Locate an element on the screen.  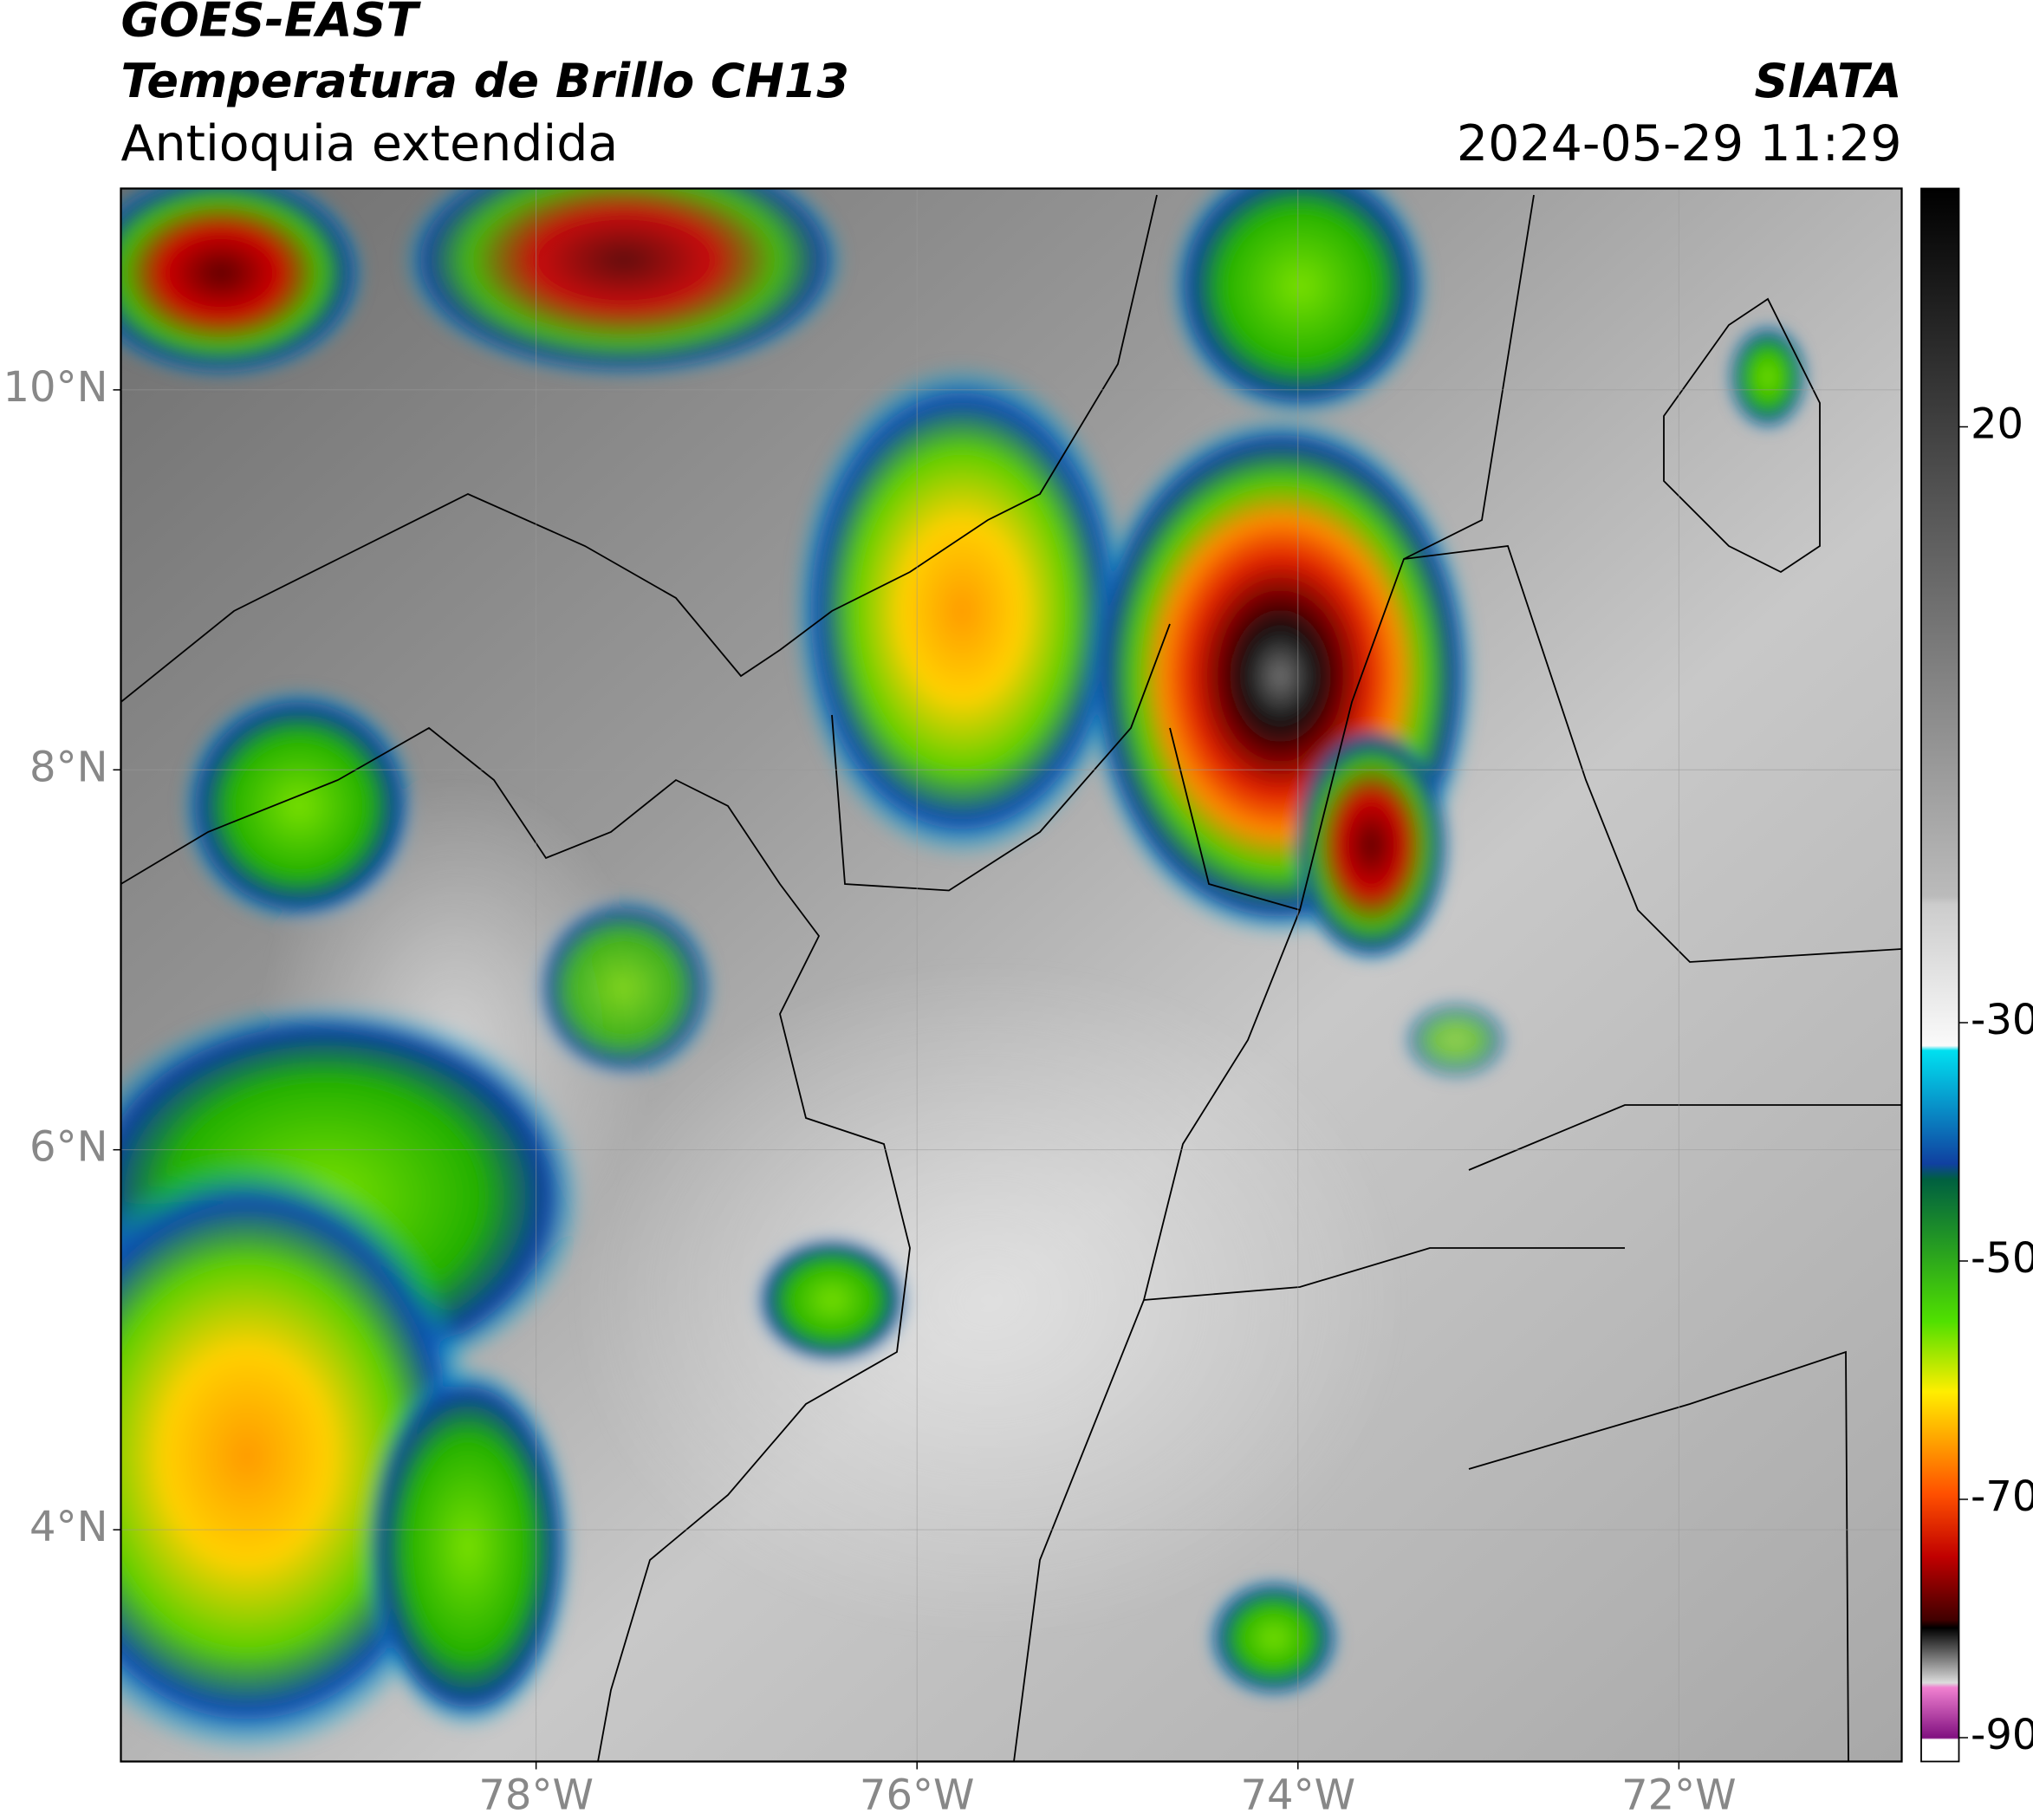
datetime: 2024-05-29 11:29 is located at coordinates (1679, 143).